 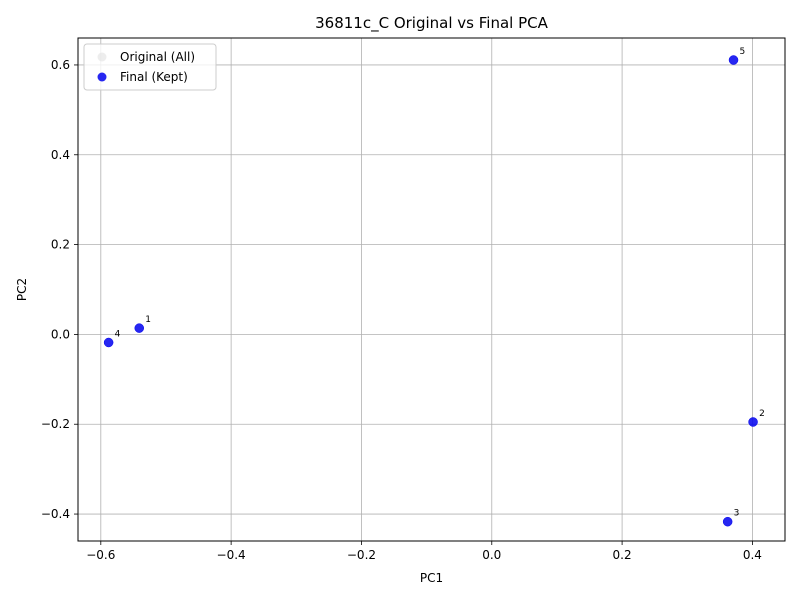 What do you see at coordinates (762, 414) in the screenshot?
I see `point-label: 2` at bounding box center [762, 414].